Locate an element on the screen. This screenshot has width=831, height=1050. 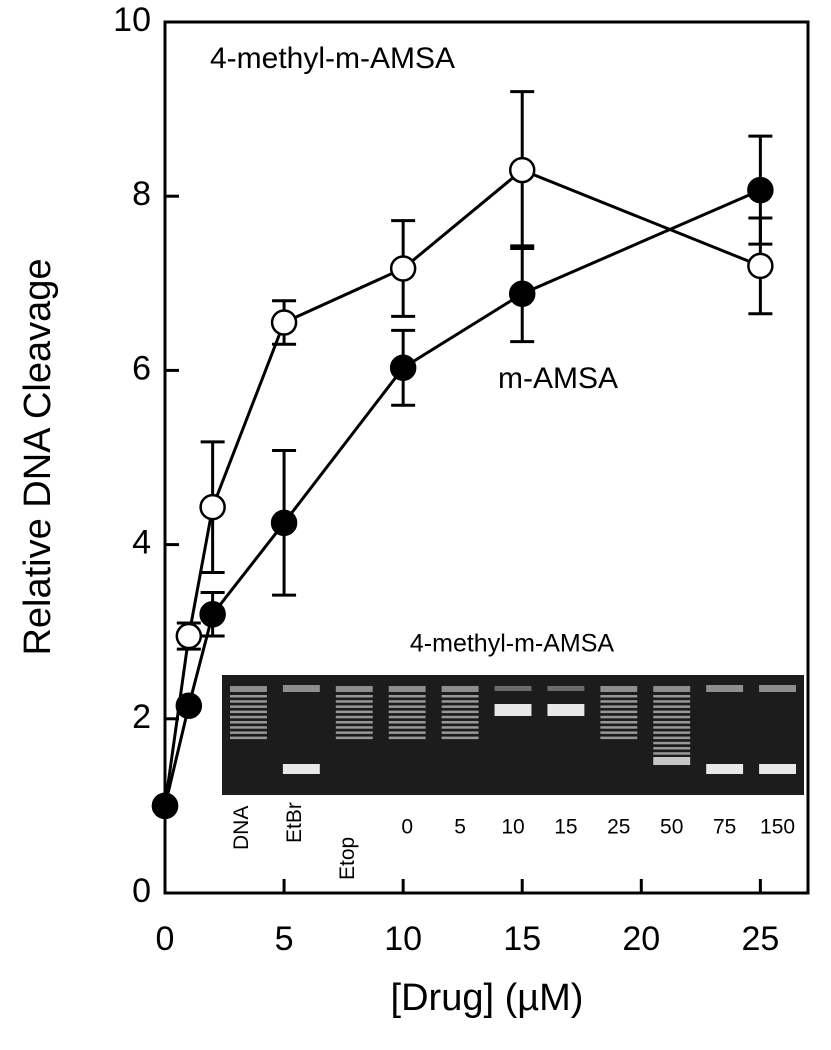
lane-label: 75 is located at coordinates (724, 827).